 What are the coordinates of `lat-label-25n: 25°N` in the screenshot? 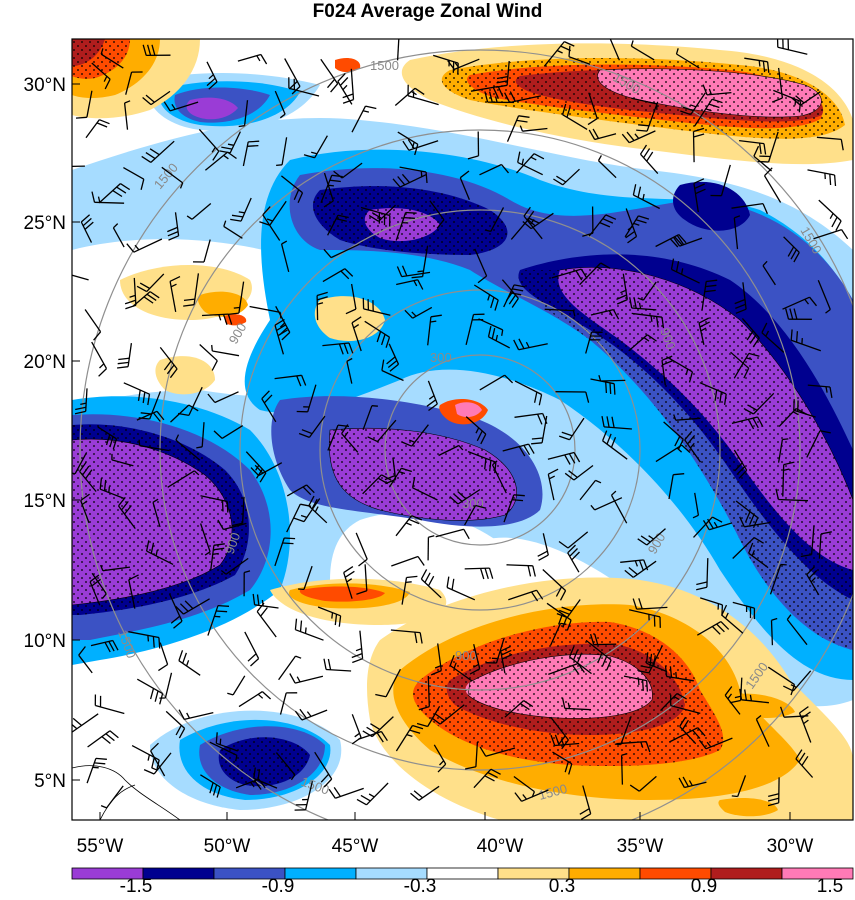 It's located at (45, 223).